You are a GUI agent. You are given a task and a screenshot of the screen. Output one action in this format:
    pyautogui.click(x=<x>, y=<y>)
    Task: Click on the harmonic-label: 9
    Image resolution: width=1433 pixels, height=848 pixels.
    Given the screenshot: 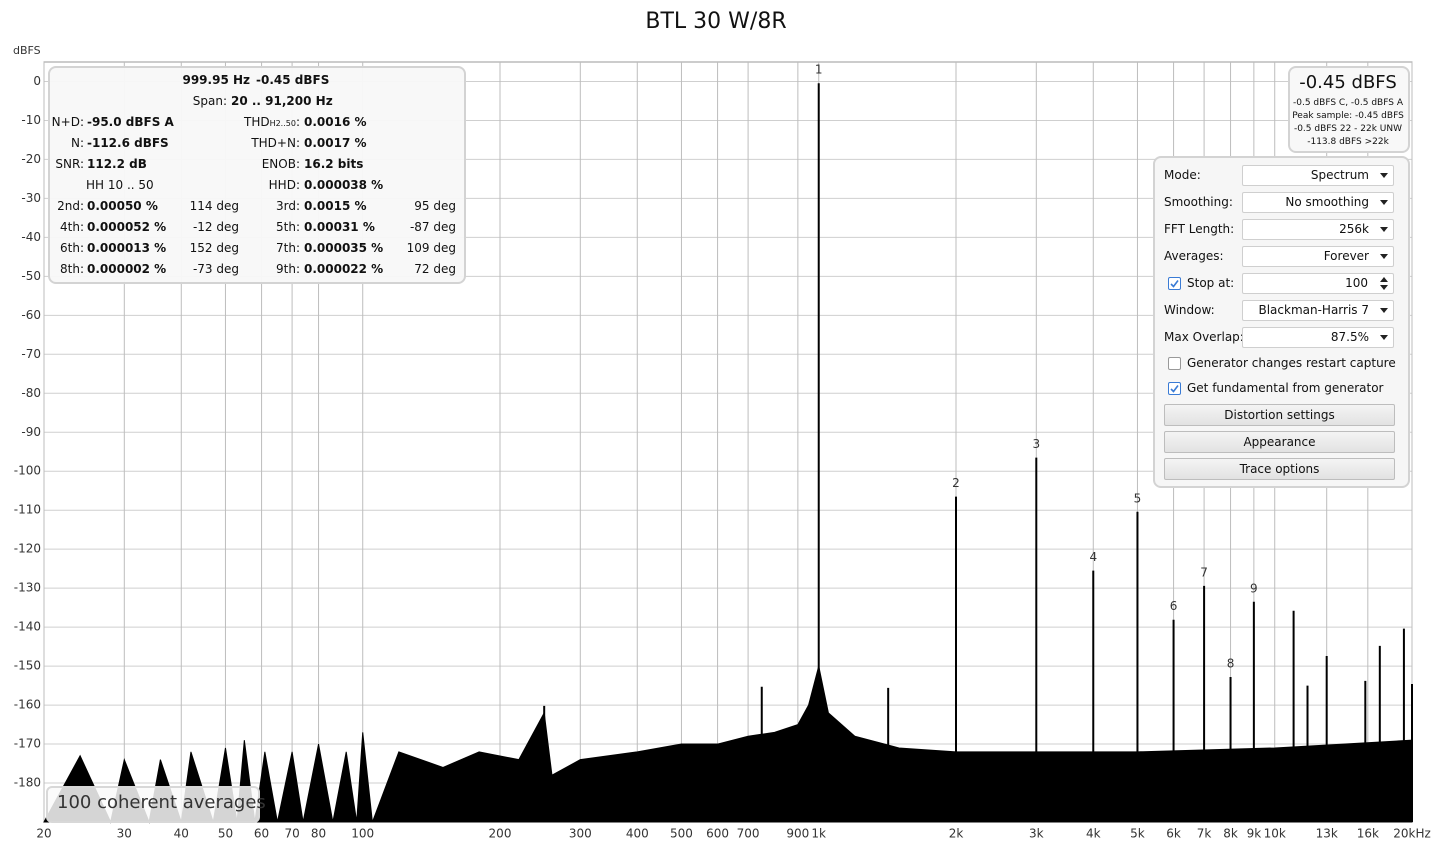 What is the action you would take?
    pyautogui.click(x=1254, y=588)
    